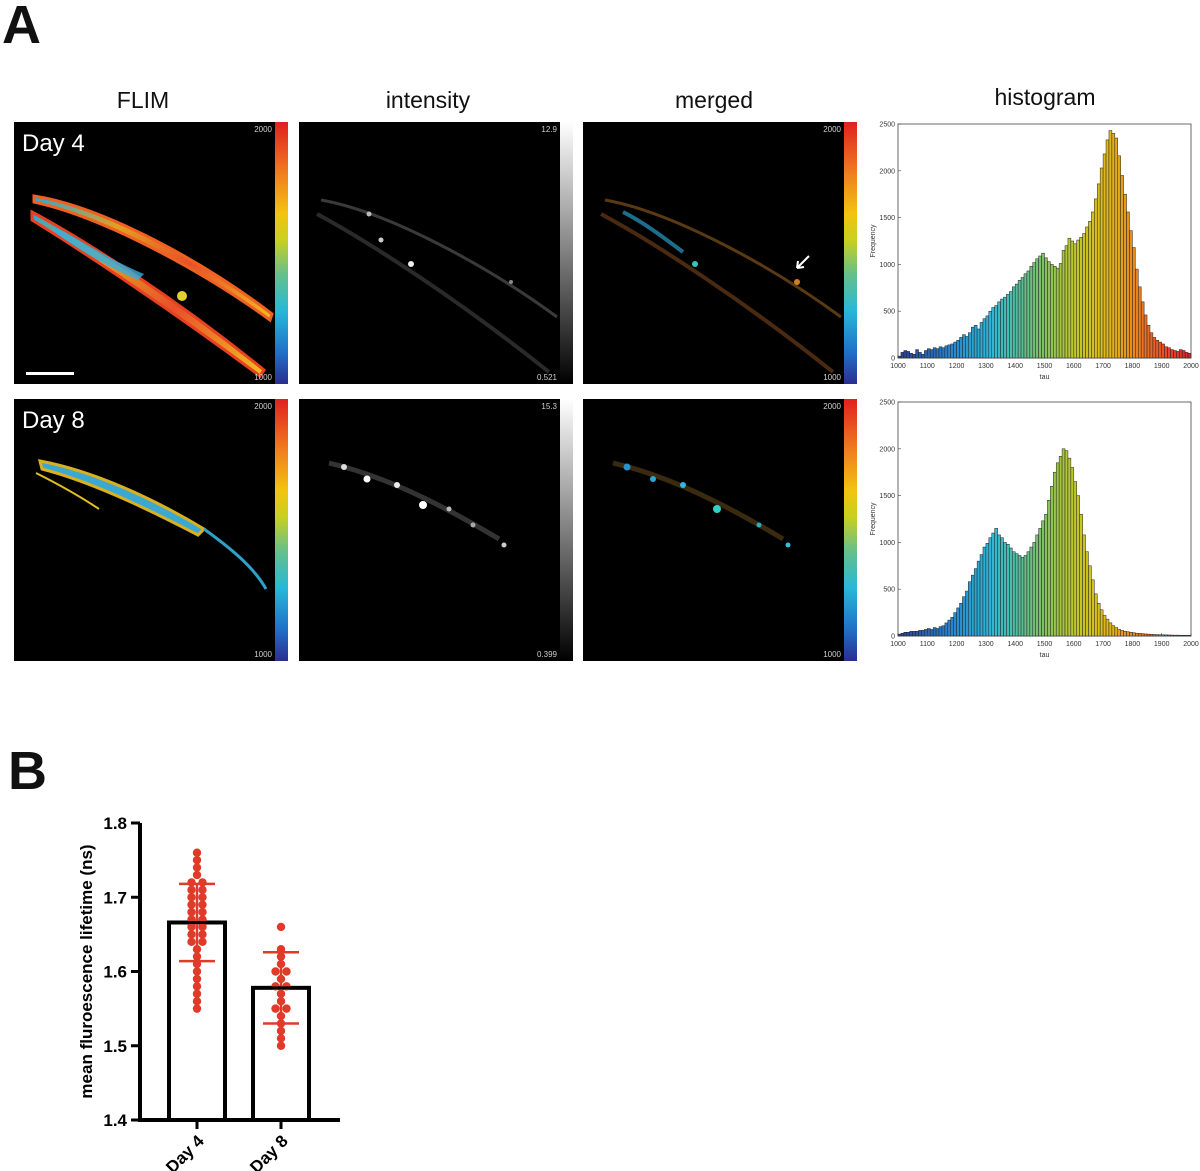 The width and height of the screenshot is (1200, 1171). I want to click on histogram-day8-xtick-label: 1900, so click(1162, 644).